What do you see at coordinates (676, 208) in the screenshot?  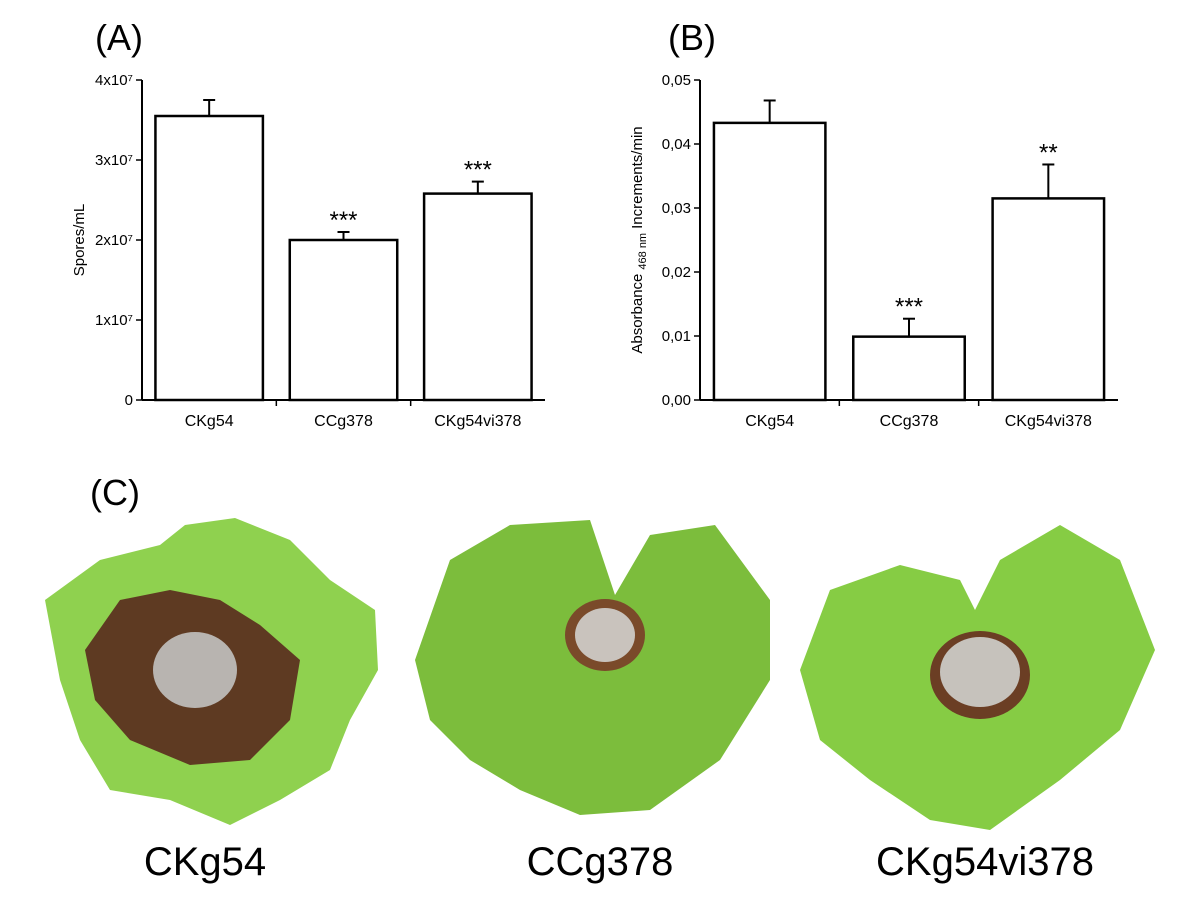 I see `y-tick-label: 0,03` at bounding box center [676, 208].